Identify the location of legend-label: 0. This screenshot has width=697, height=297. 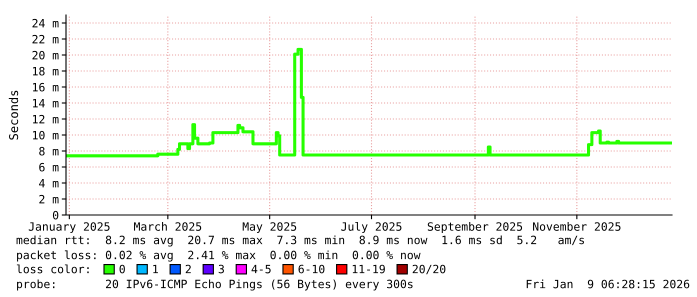
(122, 269).